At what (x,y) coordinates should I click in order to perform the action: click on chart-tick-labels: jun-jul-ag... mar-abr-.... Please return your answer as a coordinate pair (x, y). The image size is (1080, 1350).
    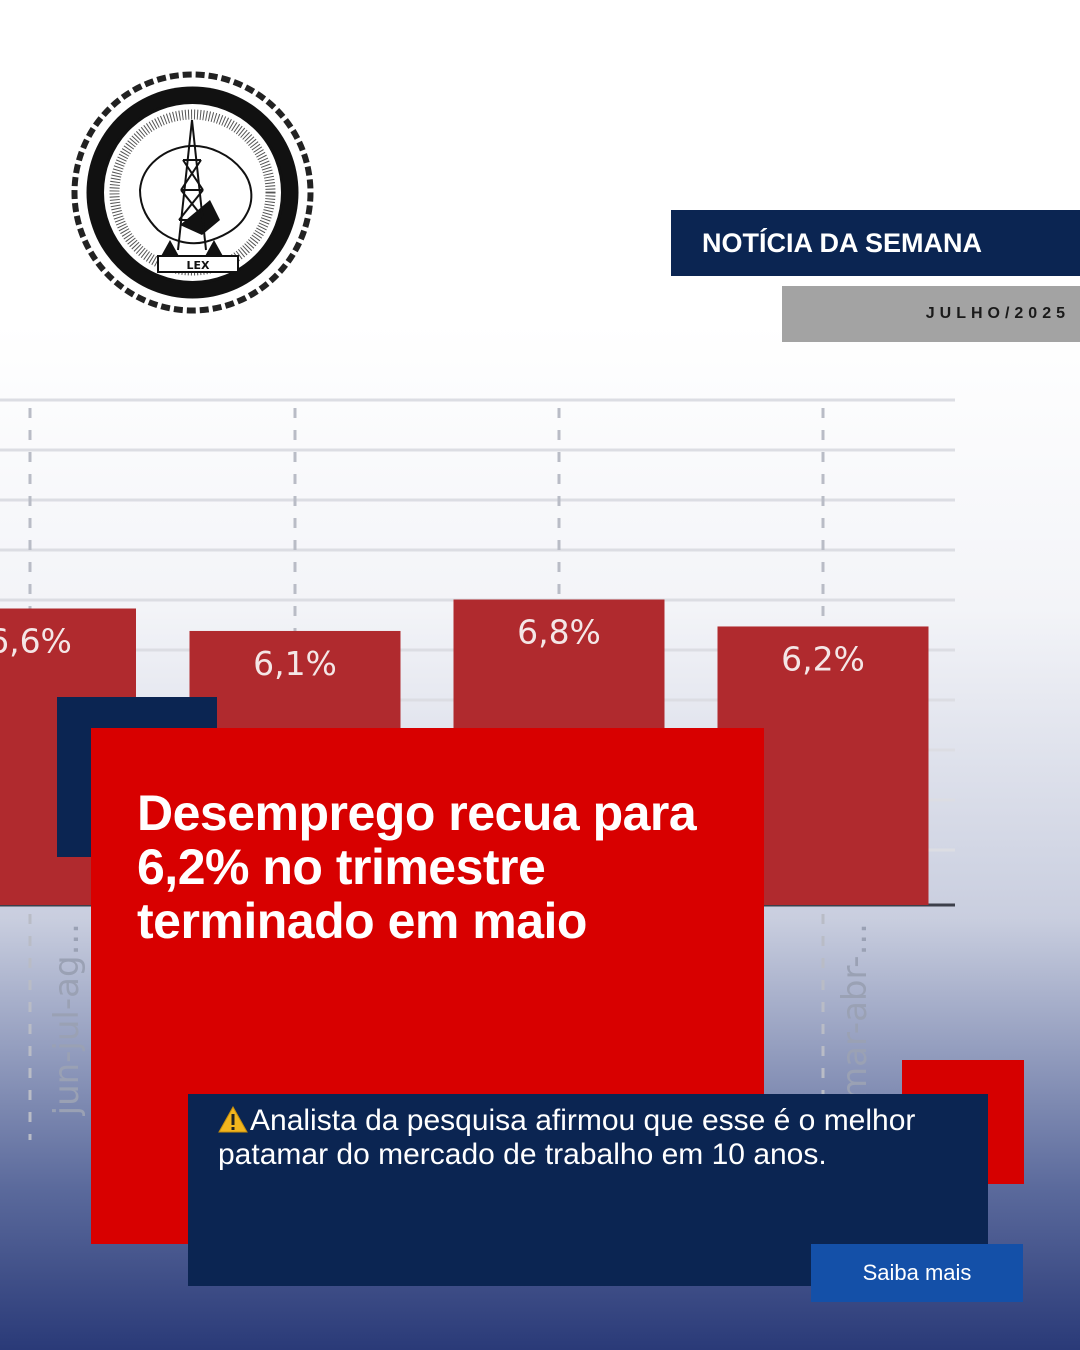
    Looking at the image, I should click on (461, 1019).